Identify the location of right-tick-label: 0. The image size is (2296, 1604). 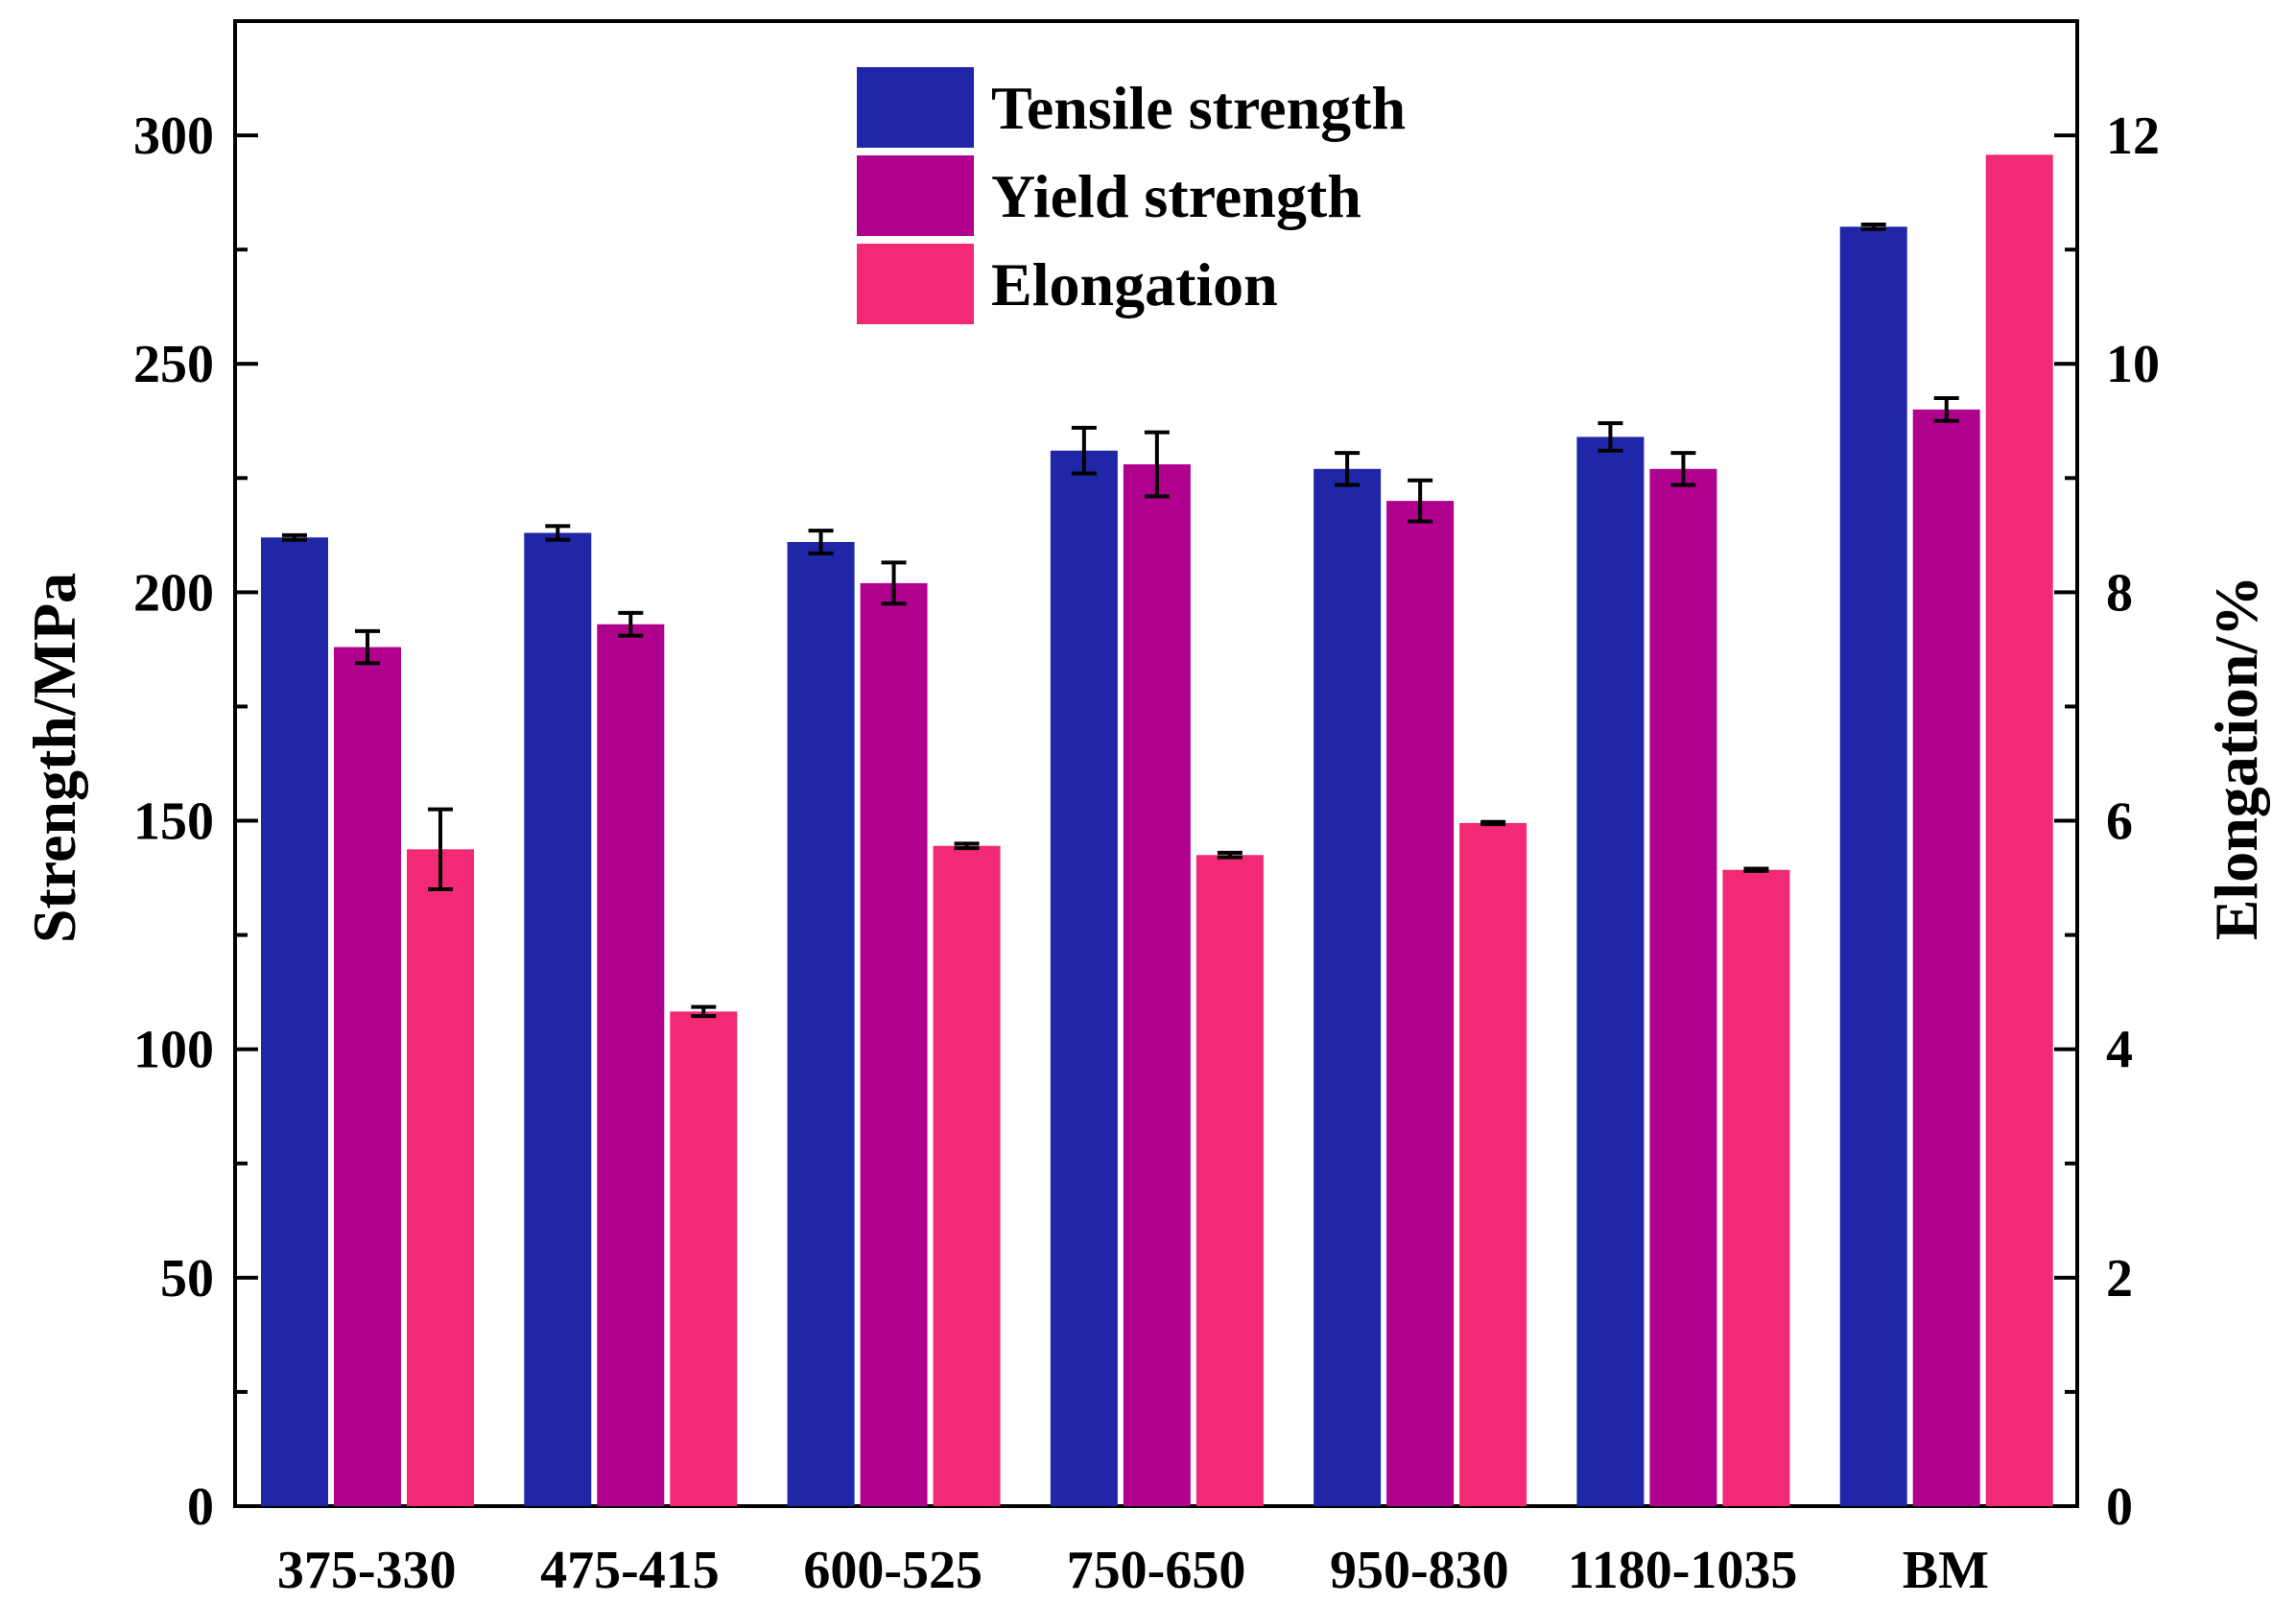
(2119, 1507).